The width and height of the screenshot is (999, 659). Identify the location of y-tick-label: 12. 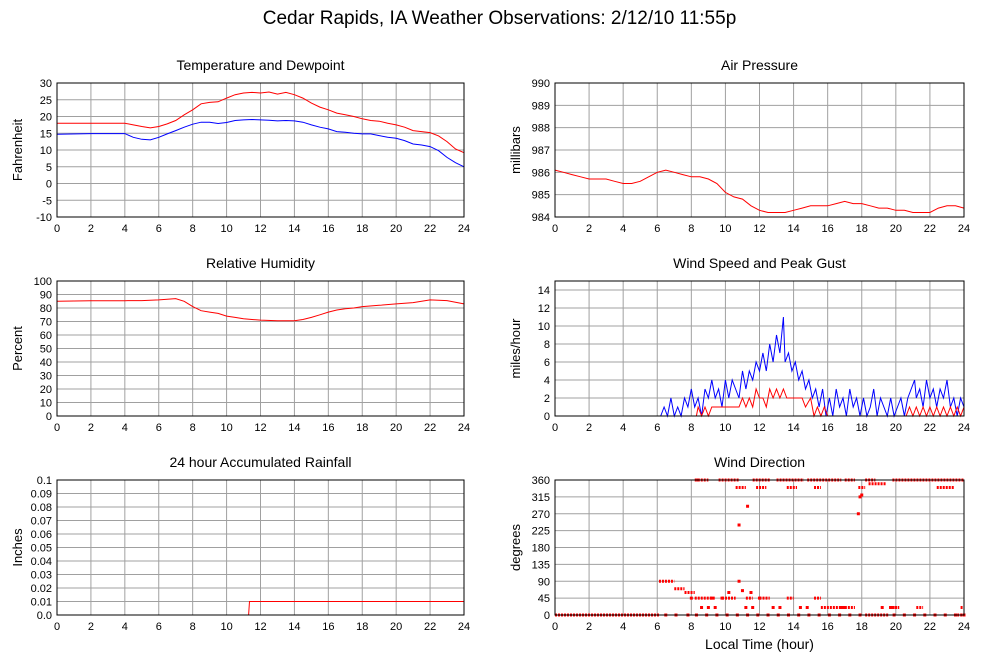
(544, 309).